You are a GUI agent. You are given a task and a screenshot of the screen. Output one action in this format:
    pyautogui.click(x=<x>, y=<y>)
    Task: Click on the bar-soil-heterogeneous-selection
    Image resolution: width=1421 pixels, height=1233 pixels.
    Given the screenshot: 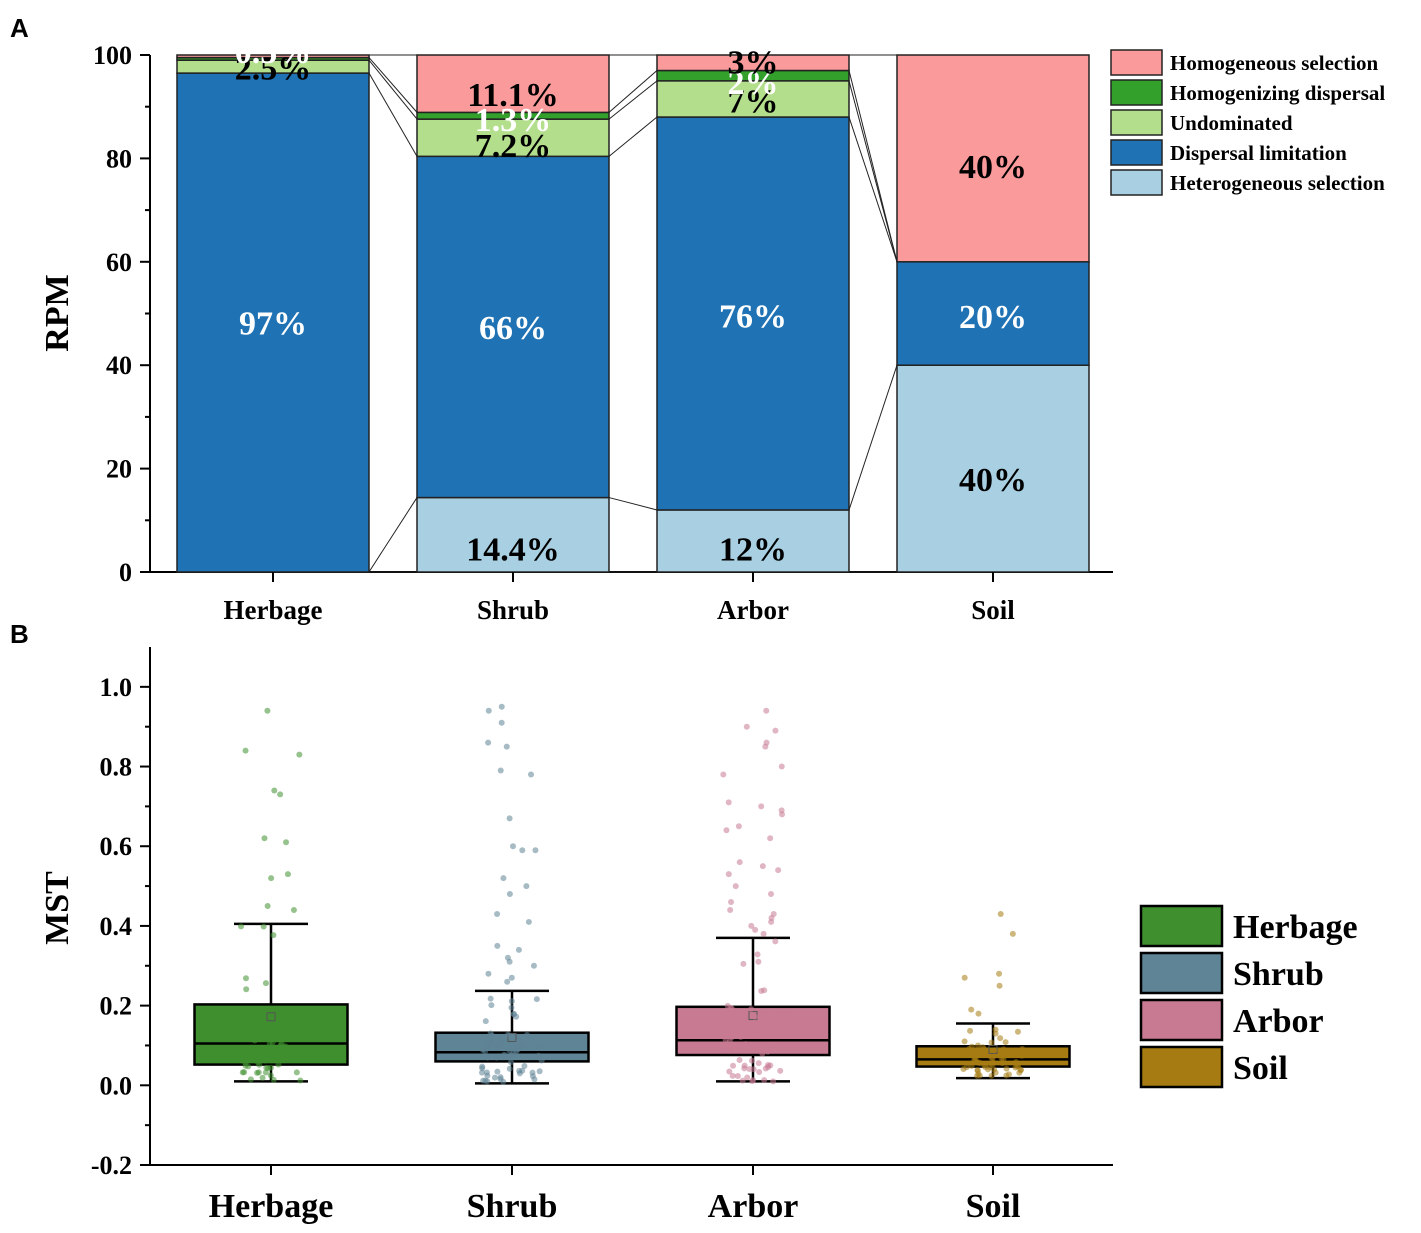 What is the action you would take?
    pyautogui.click(x=993, y=468)
    